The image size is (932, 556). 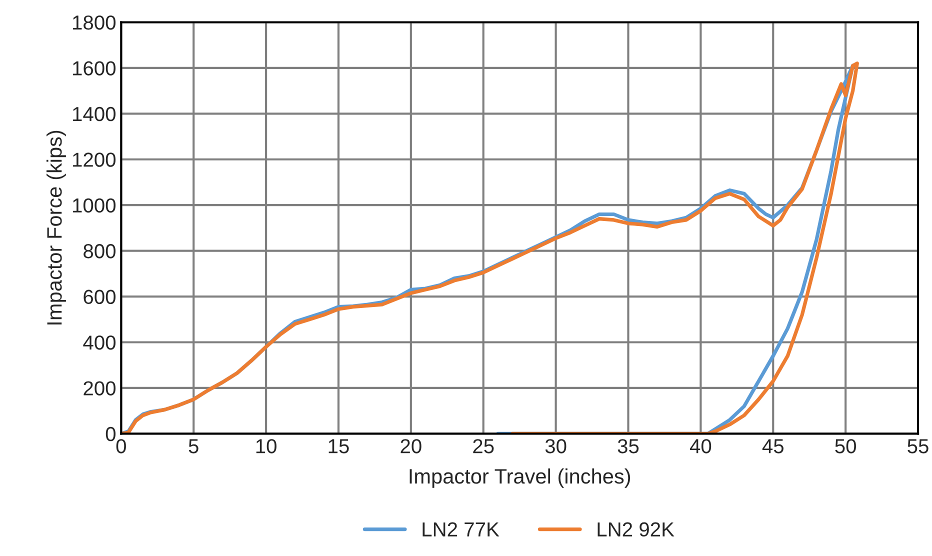 I want to click on y-tick-label: 200, so click(x=100, y=388).